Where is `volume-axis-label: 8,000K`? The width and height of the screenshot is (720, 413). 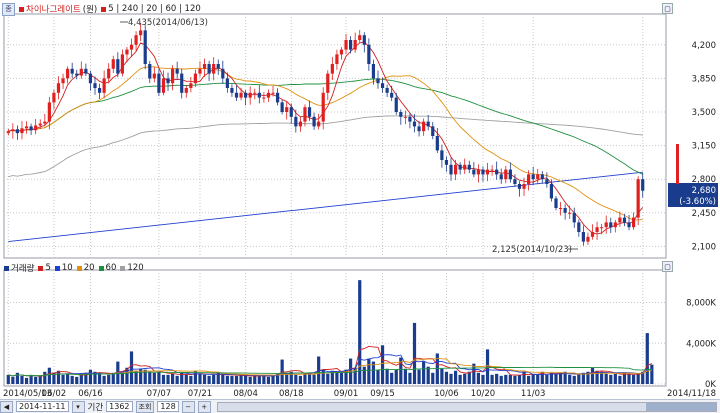
volume-axis-label: 8,000K is located at coordinates (701, 304).